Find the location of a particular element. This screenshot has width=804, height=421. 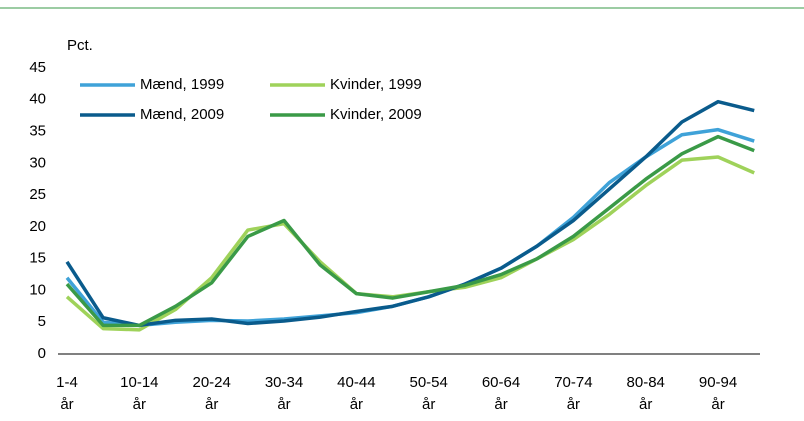

legend-label: Mænd, 2009 is located at coordinates (182, 114).